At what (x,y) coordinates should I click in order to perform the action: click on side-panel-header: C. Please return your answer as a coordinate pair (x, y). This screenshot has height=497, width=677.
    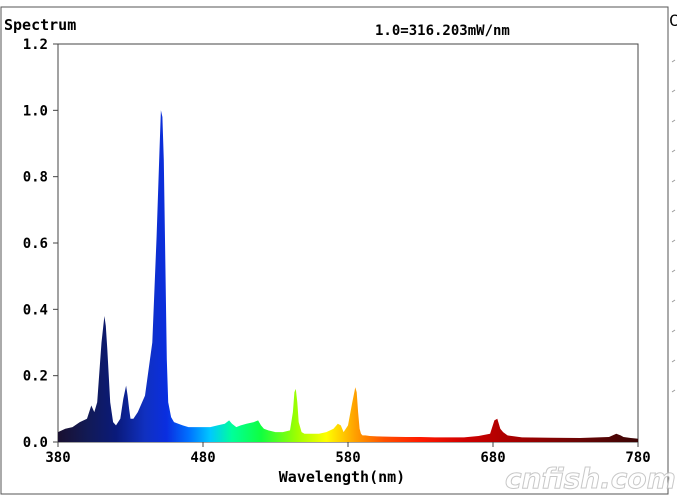
    Looking at the image, I should click on (673, 20).